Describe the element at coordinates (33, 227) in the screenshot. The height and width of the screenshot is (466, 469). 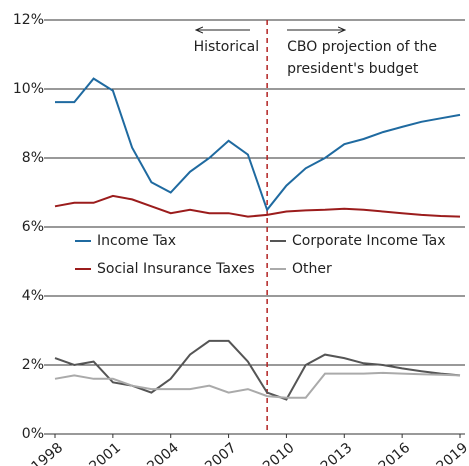
I see `y-tick-label: 6%` at that location.